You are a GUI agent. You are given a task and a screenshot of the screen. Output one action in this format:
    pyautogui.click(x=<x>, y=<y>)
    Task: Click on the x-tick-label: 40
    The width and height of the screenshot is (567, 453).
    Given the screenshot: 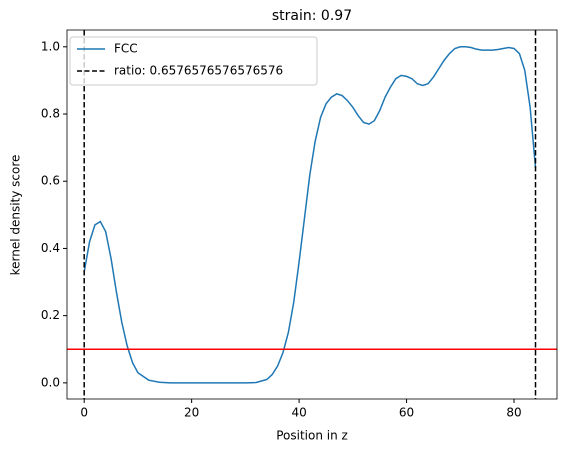 What is the action you would take?
    pyautogui.click(x=298, y=413)
    